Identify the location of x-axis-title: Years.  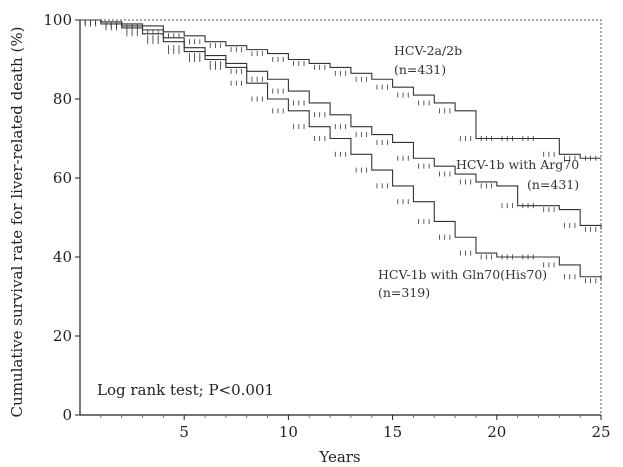
(339, 457).